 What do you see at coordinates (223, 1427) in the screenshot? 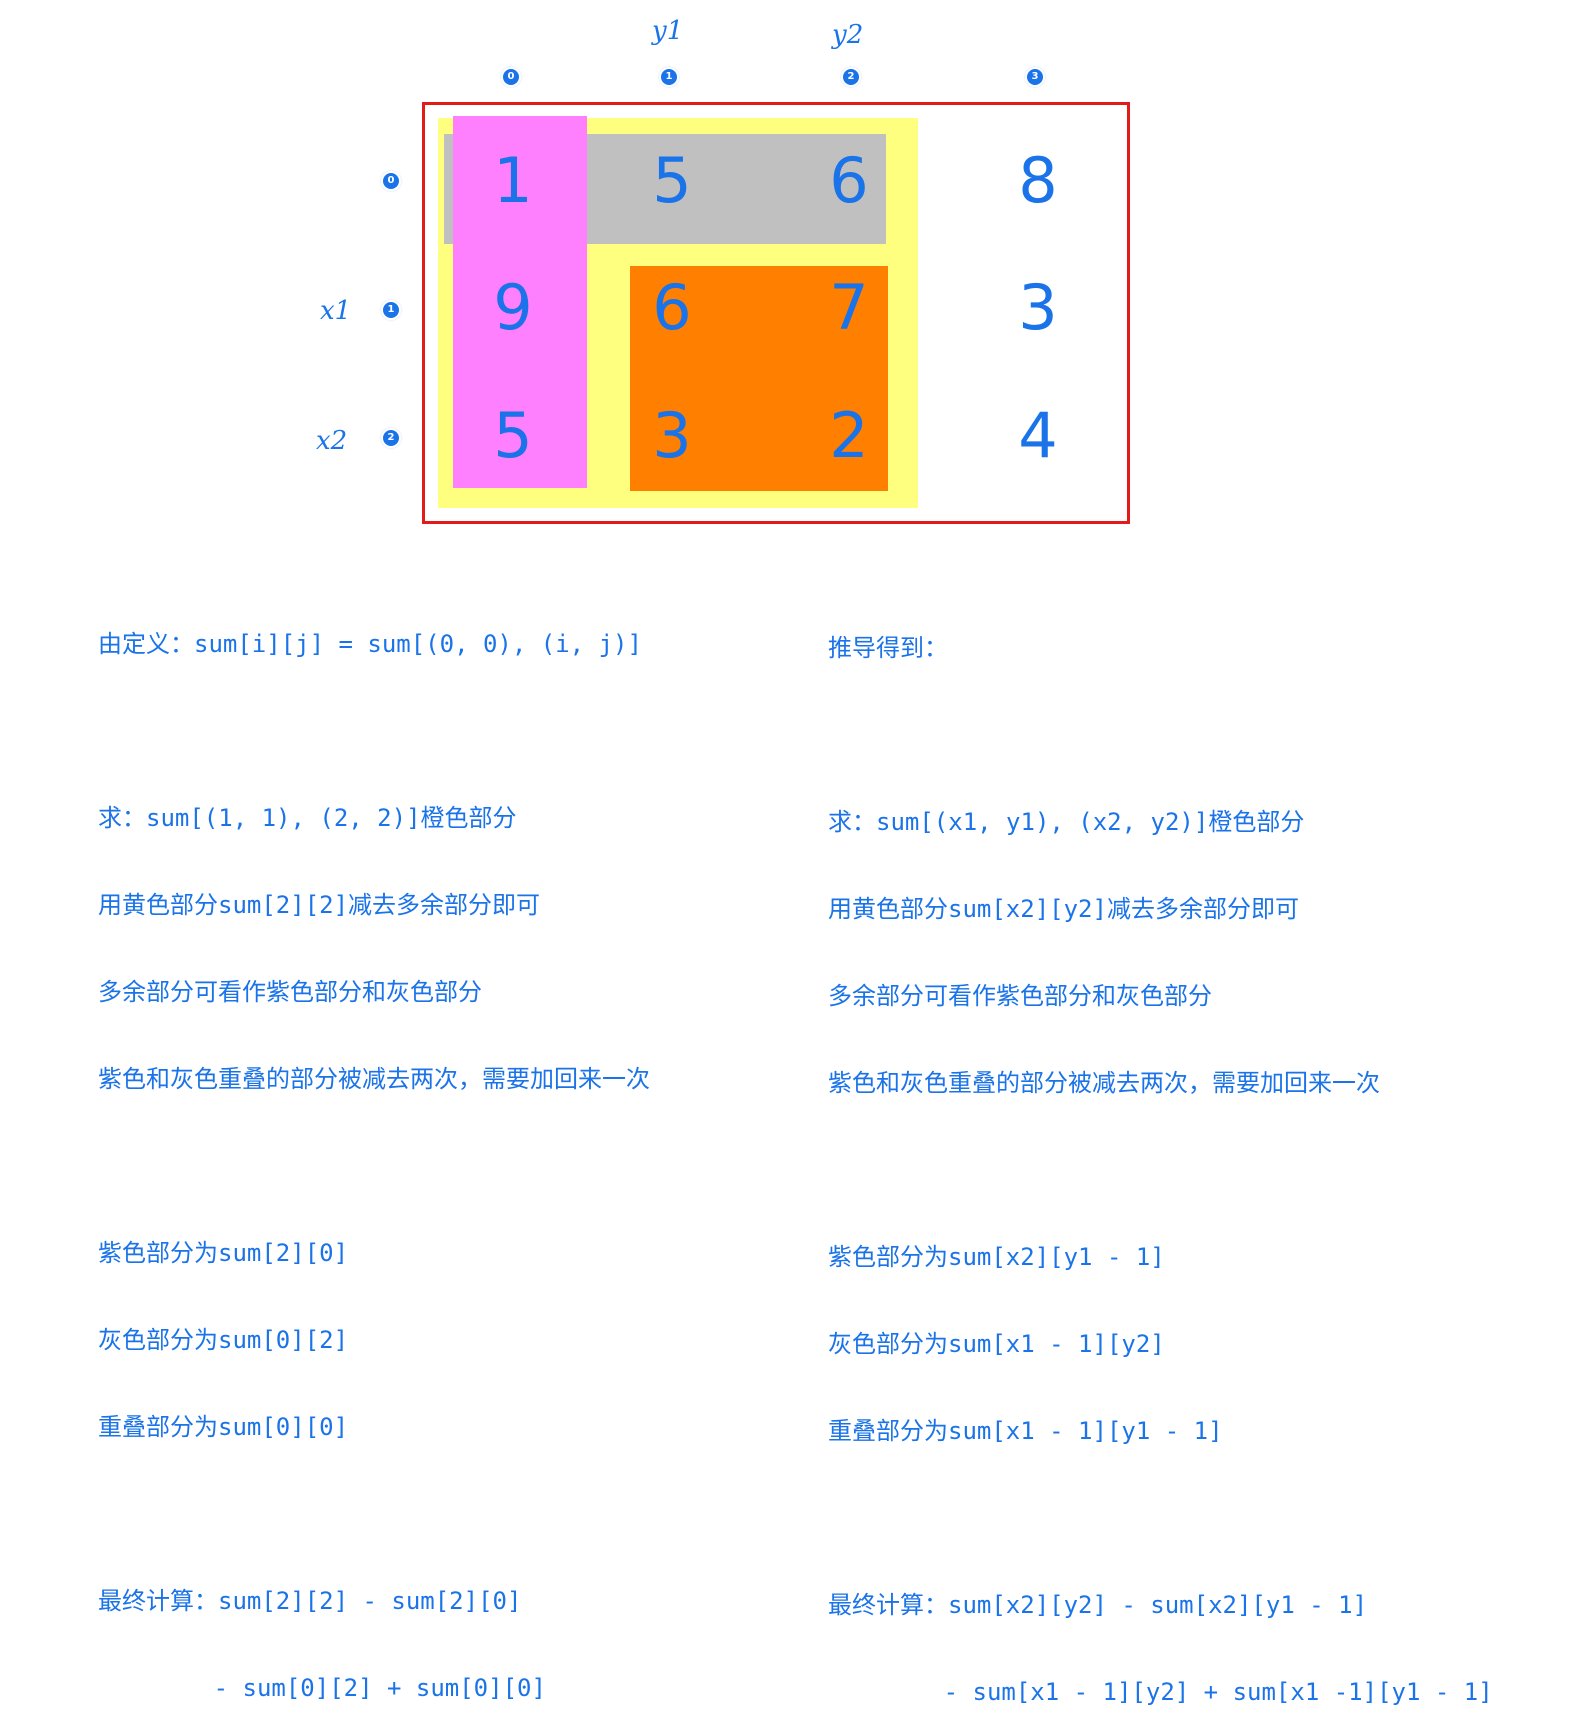
I see `left-line-8: 重叠部分为sum[0][0]` at bounding box center [223, 1427].